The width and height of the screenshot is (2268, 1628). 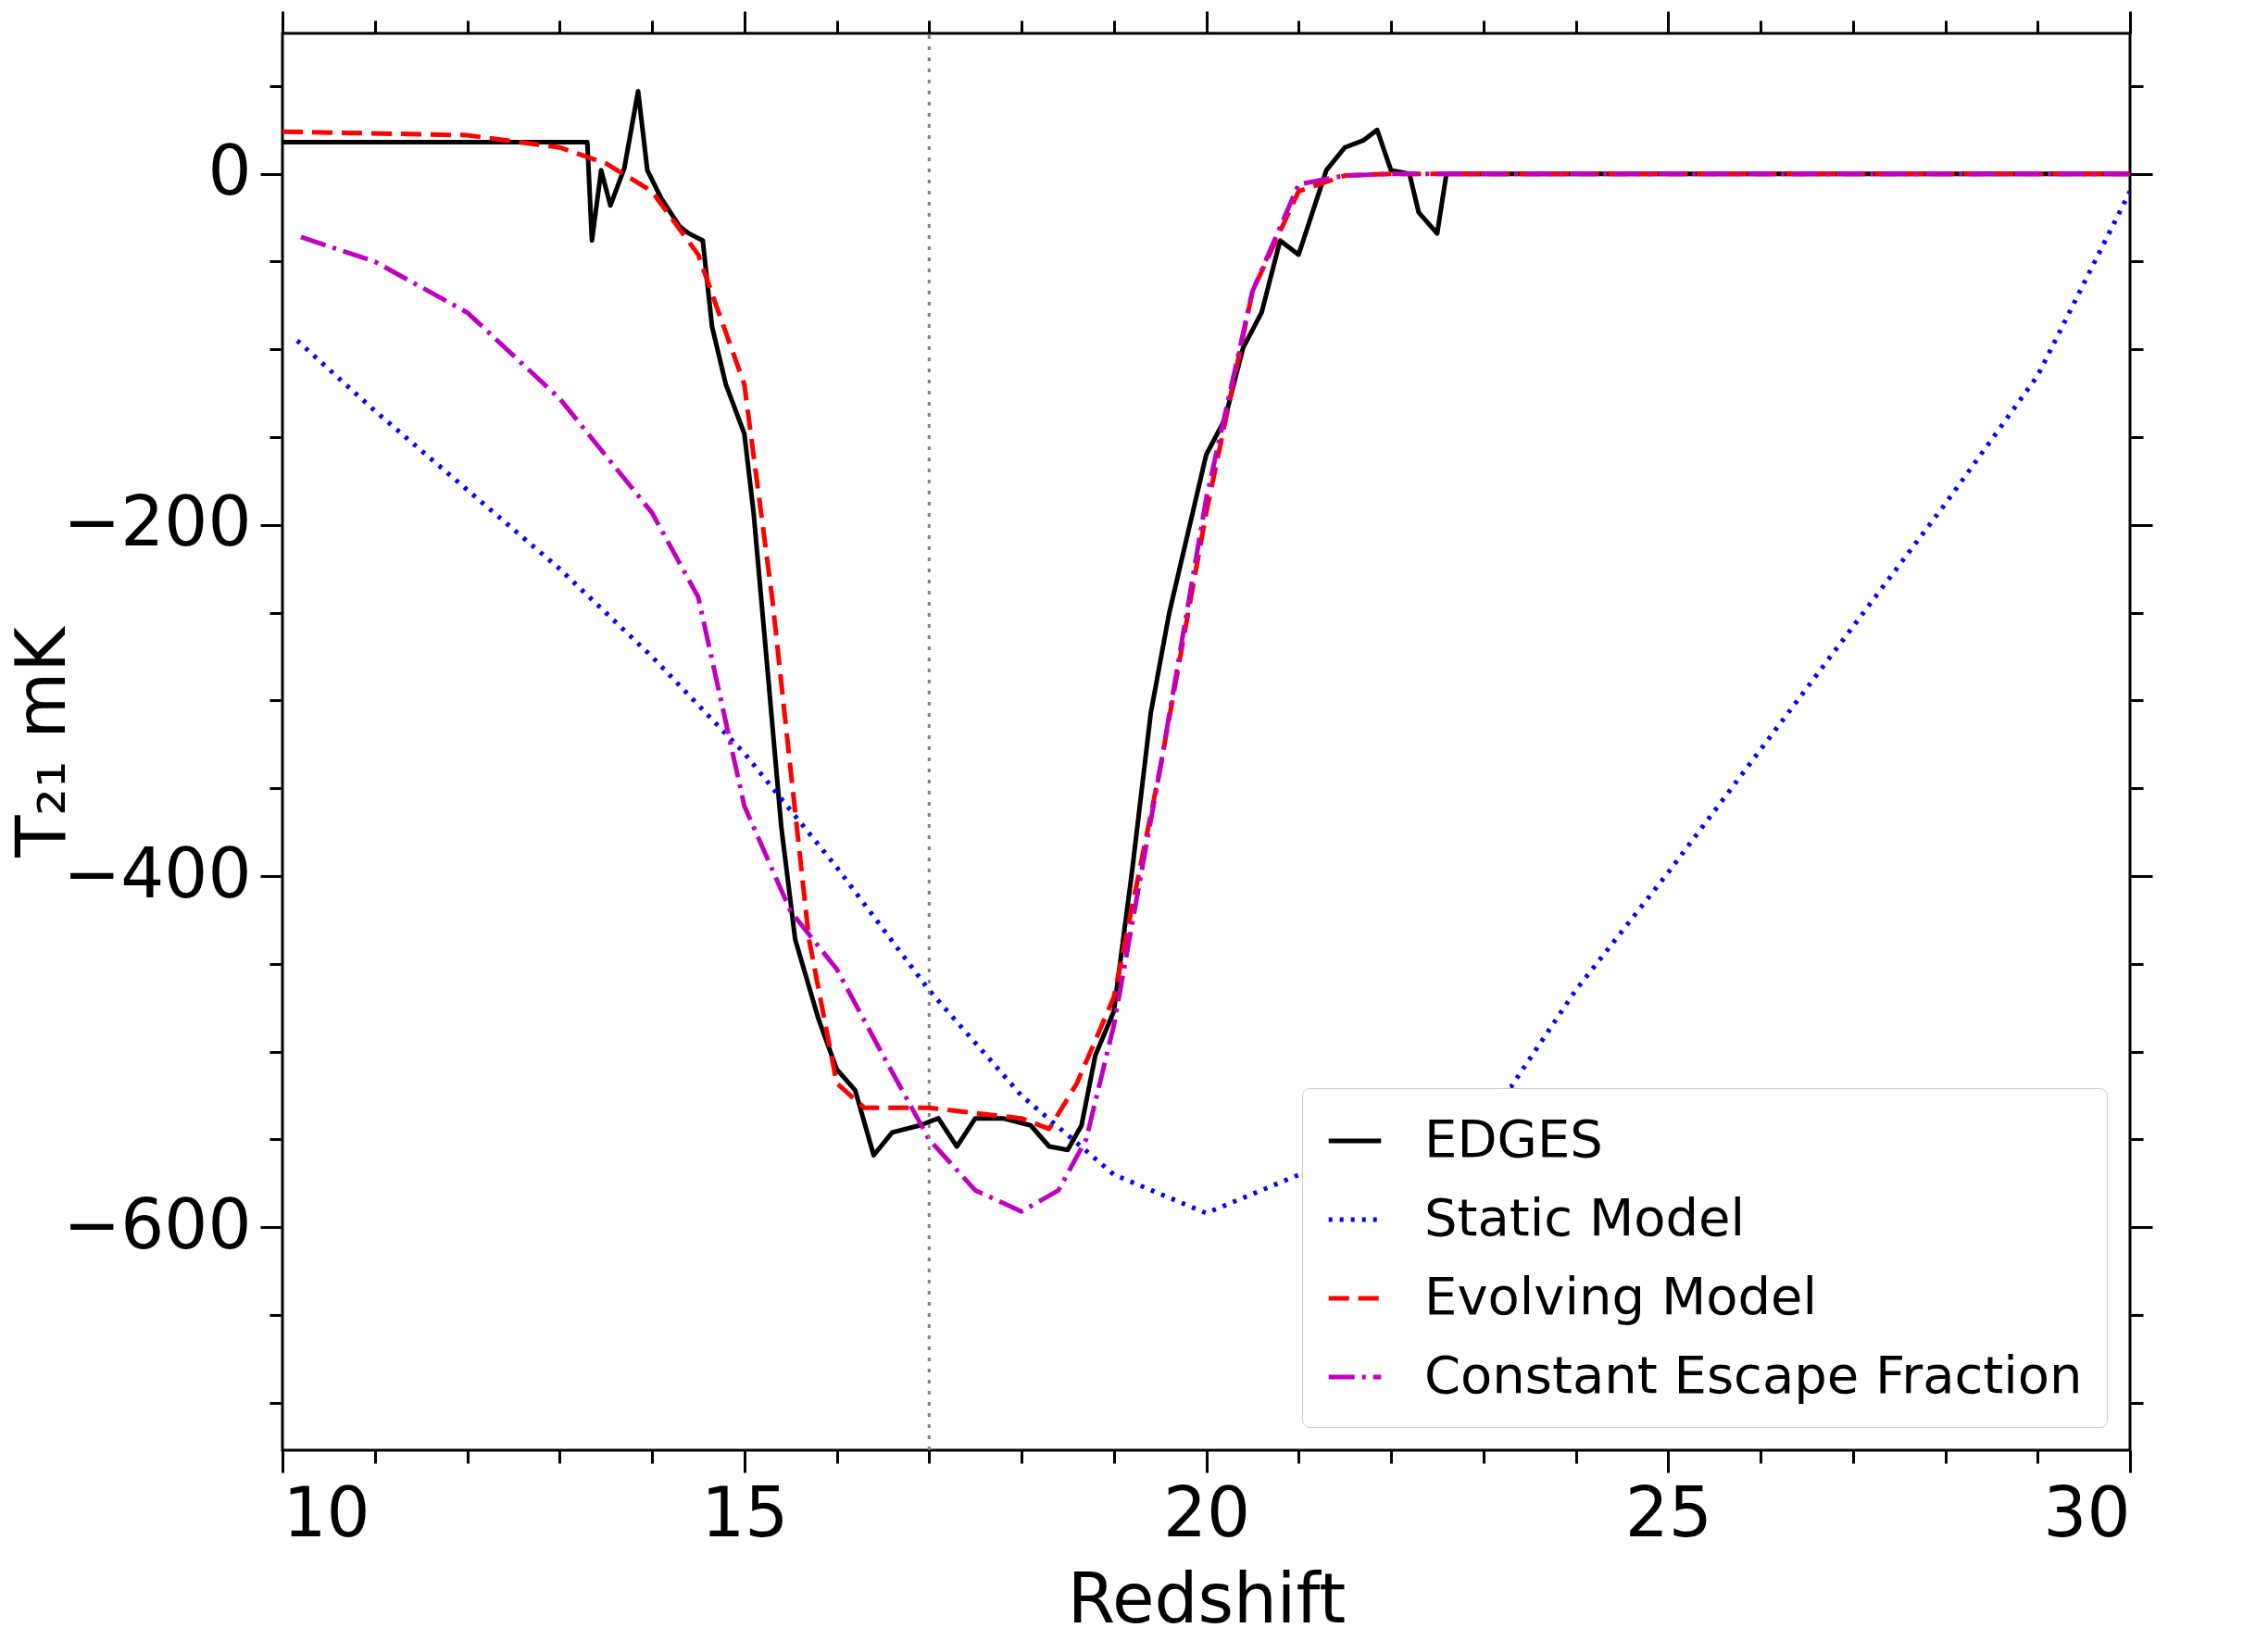 I want to click on legend-label: Constant Escape Fraction, so click(x=1753, y=1375).